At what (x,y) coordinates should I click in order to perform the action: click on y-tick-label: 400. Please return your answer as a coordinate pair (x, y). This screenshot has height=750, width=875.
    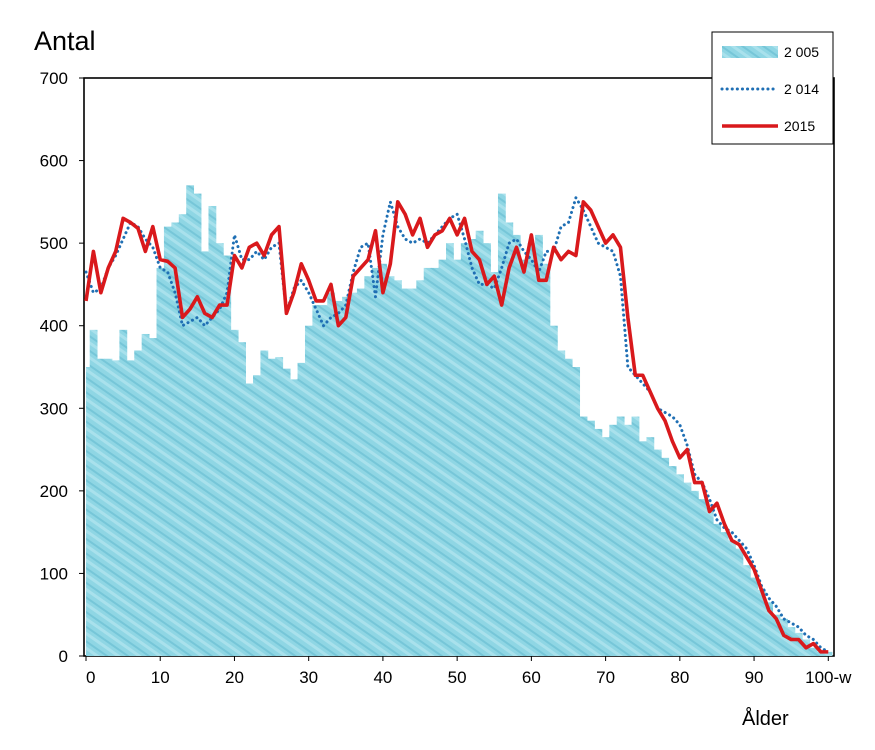
    Looking at the image, I should click on (54, 326).